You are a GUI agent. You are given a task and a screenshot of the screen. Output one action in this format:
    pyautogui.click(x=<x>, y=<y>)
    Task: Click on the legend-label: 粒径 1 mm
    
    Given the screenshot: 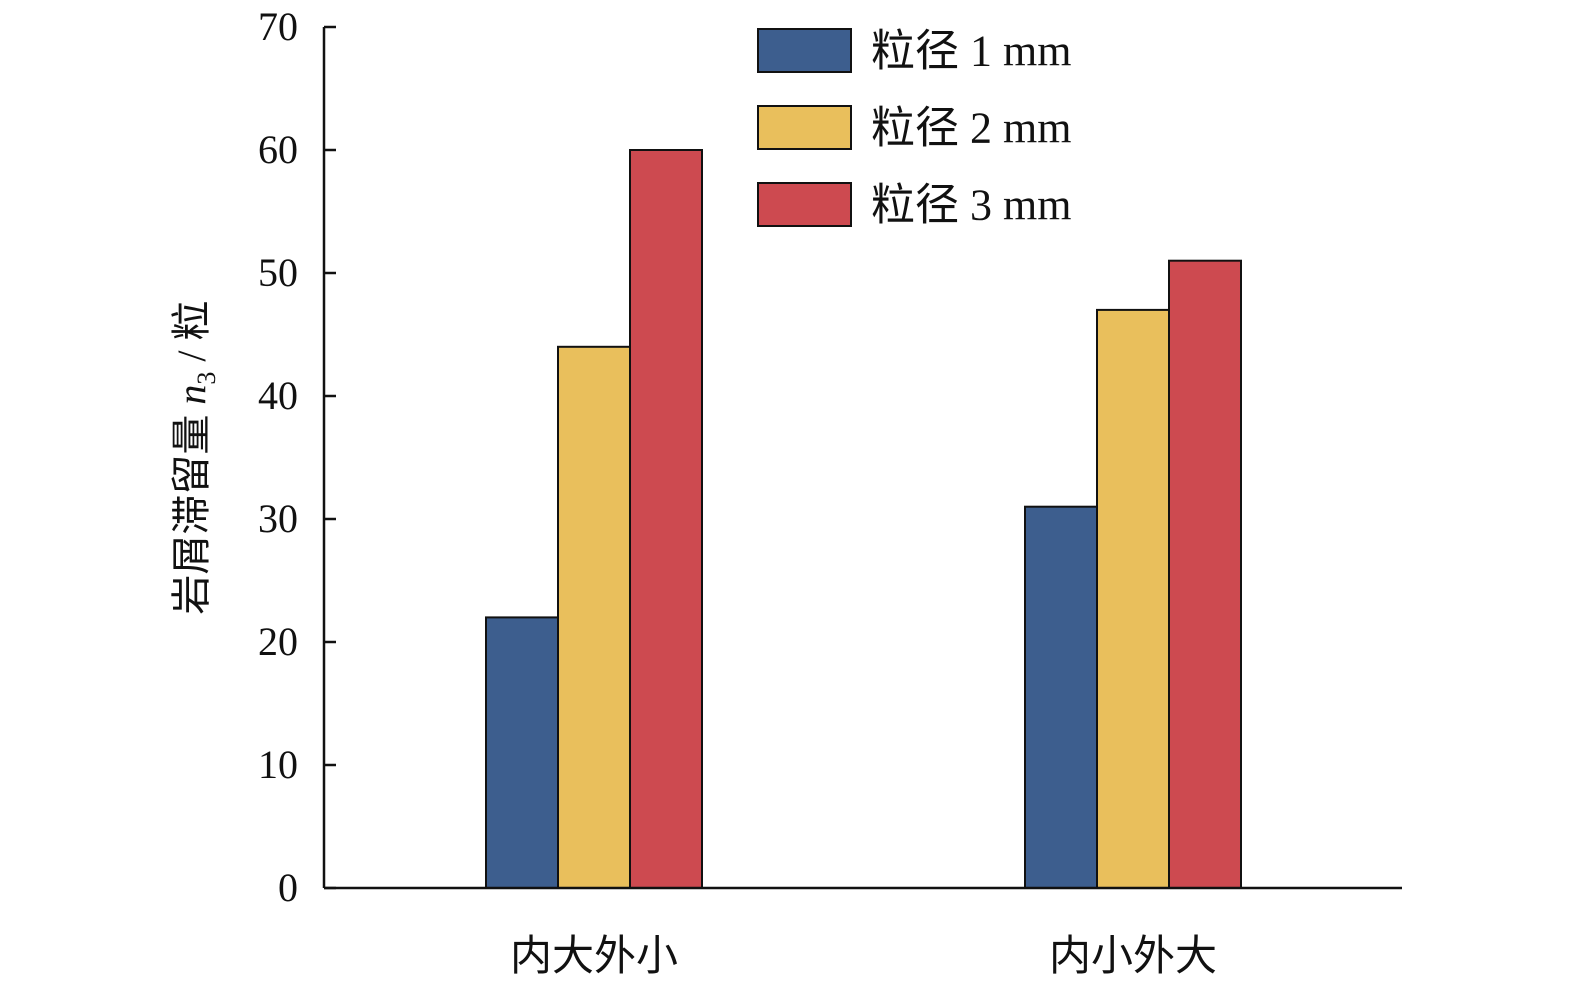 What is the action you would take?
    pyautogui.click(x=971, y=51)
    